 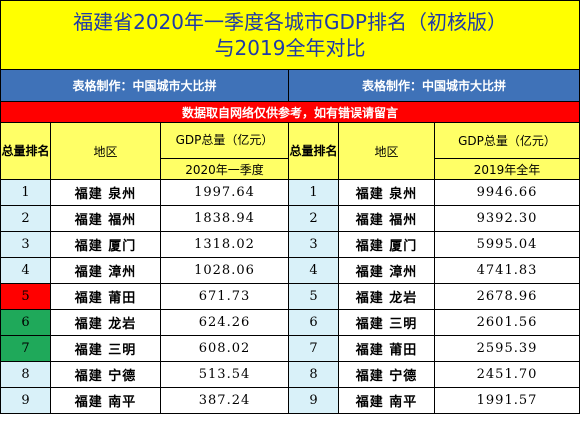 I want to click on rank-cell-2019: 5, so click(x=313, y=296).